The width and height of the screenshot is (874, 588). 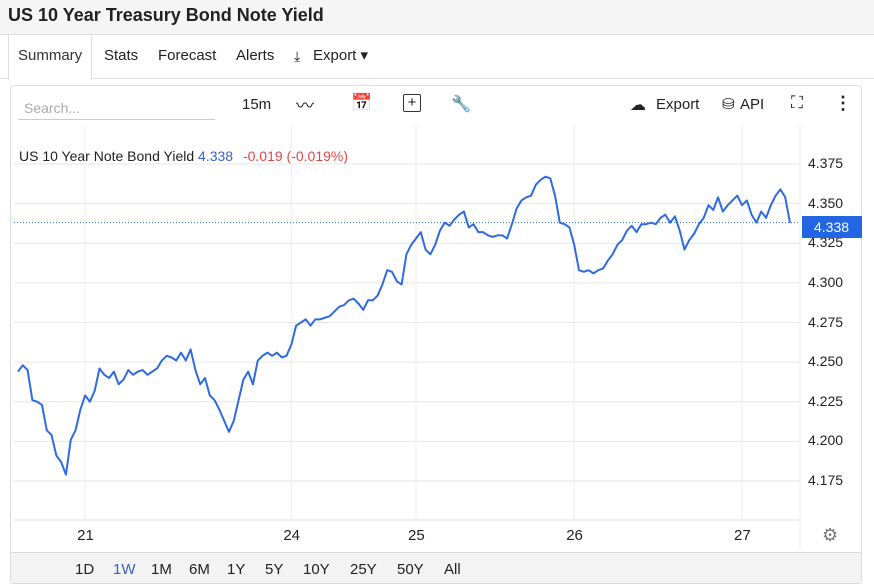 I want to click on cloud-download-icon: ☁, so click(x=638, y=105).